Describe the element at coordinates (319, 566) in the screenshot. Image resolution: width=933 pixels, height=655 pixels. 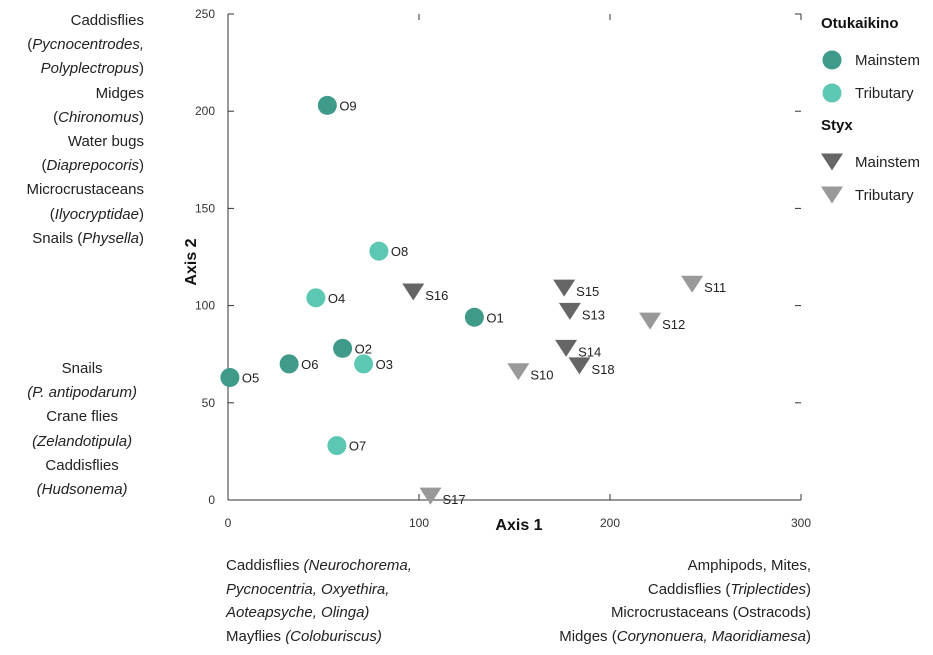
I see `annotation-line: Caddisflies (Neurochorema,` at that location.